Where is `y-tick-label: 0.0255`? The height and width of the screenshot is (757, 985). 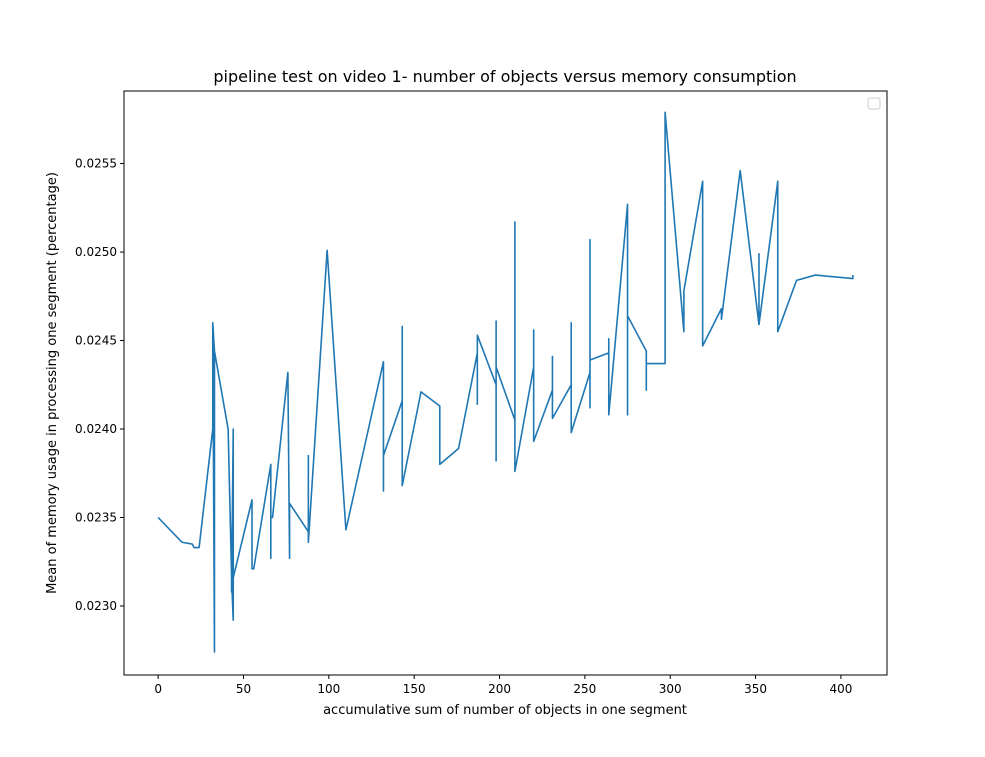
y-tick-label: 0.0255 is located at coordinates (96, 164).